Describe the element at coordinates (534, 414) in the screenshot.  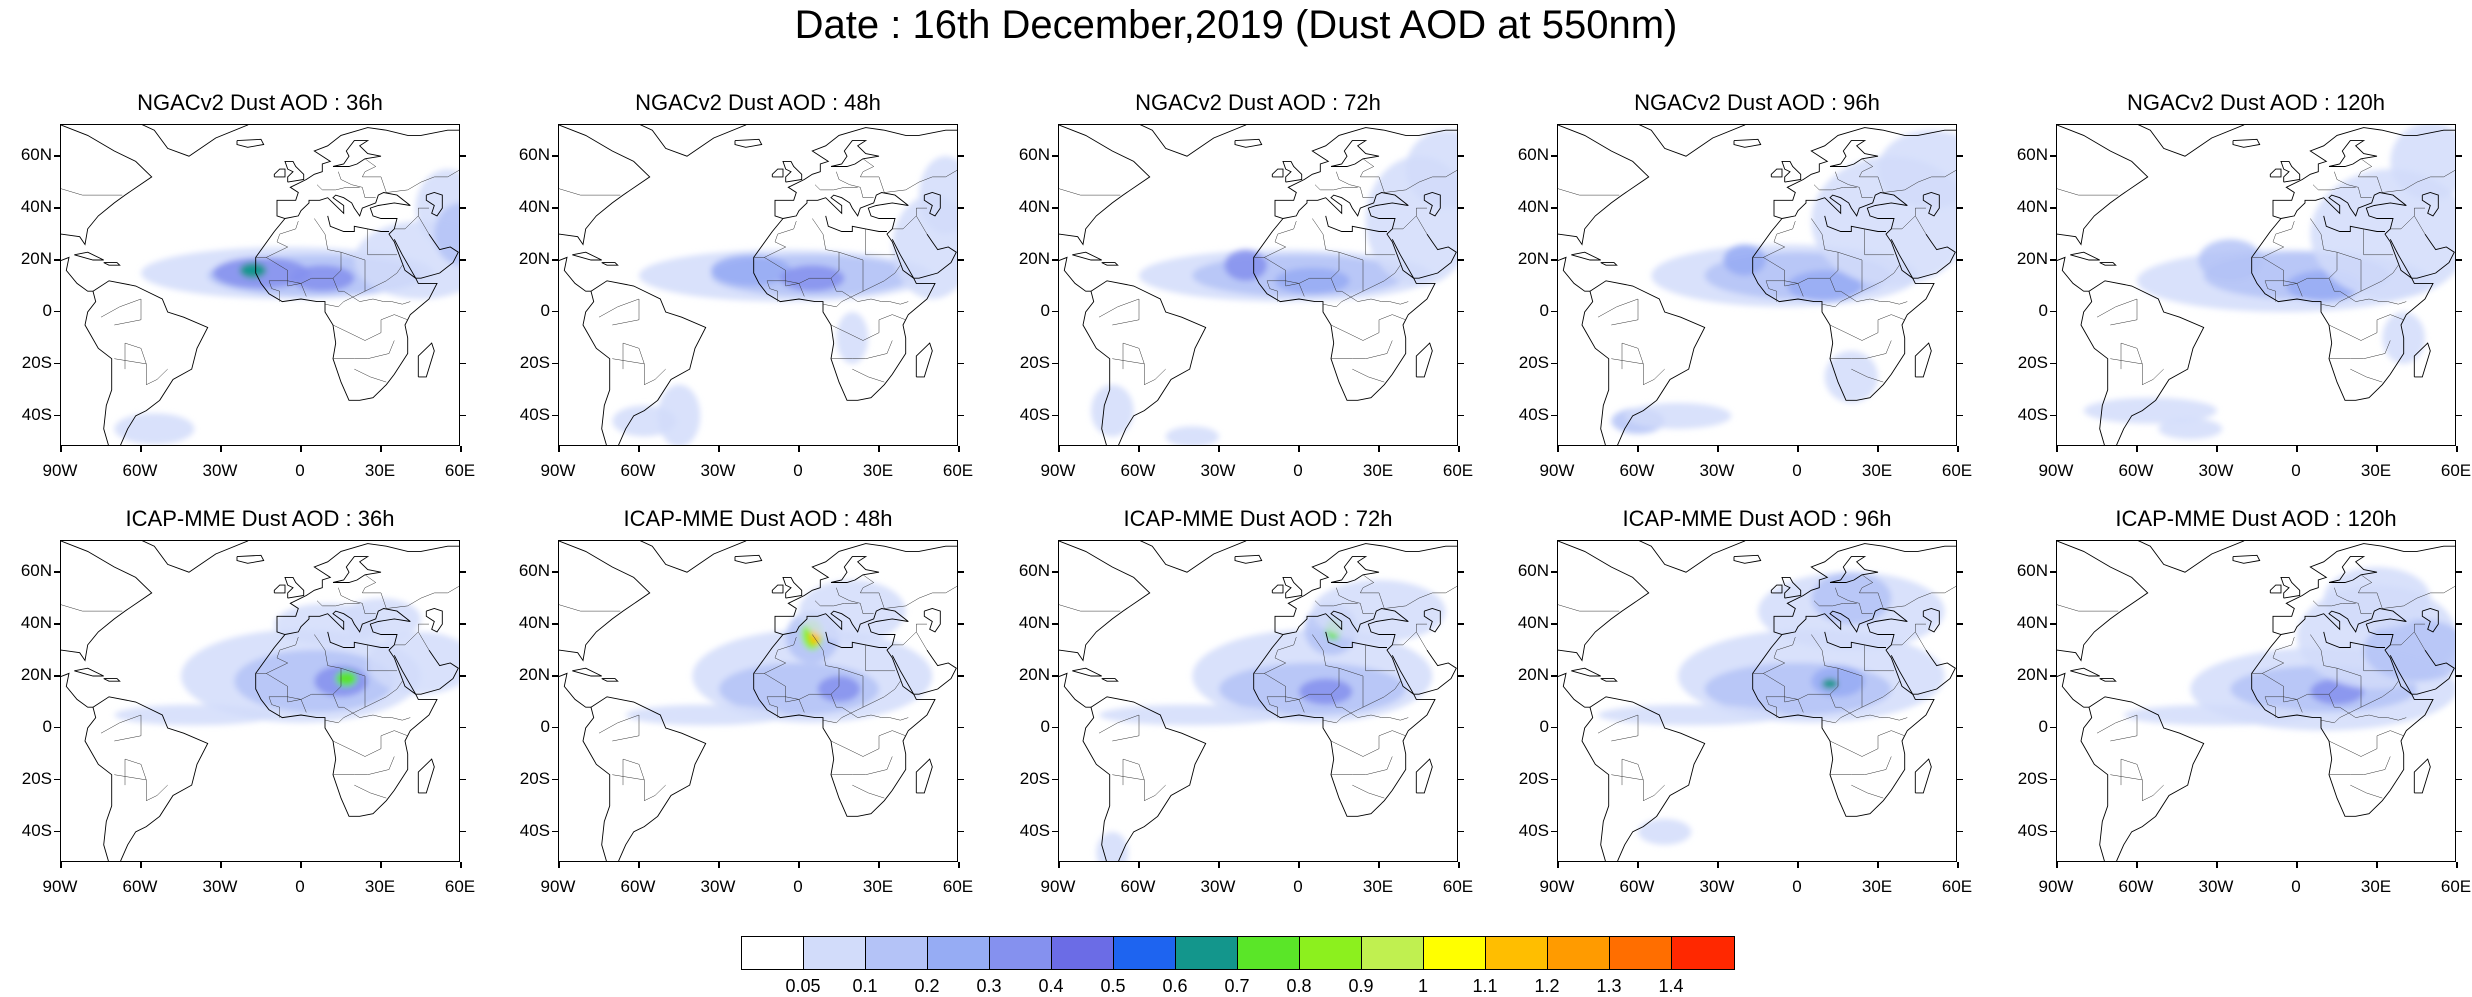
I see `lat-label: 40S` at that location.